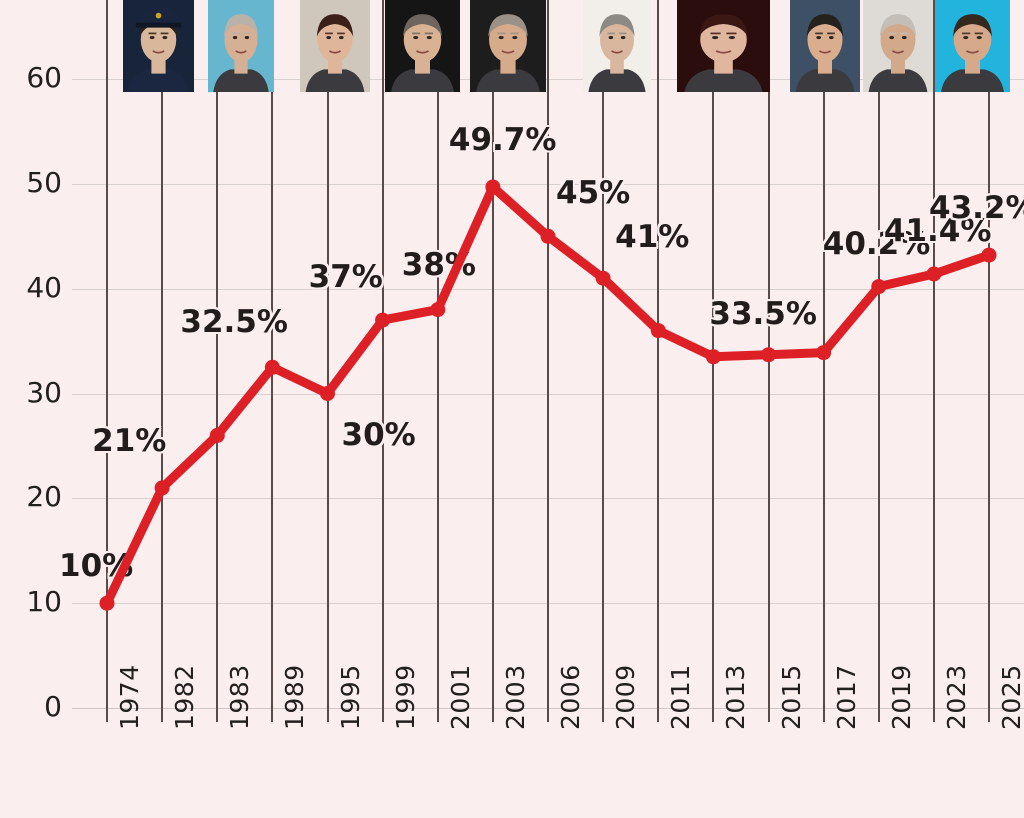 The image size is (1024, 818). What do you see at coordinates (129, 440) in the screenshot?
I see `data-label-1982: 21%` at bounding box center [129, 440].